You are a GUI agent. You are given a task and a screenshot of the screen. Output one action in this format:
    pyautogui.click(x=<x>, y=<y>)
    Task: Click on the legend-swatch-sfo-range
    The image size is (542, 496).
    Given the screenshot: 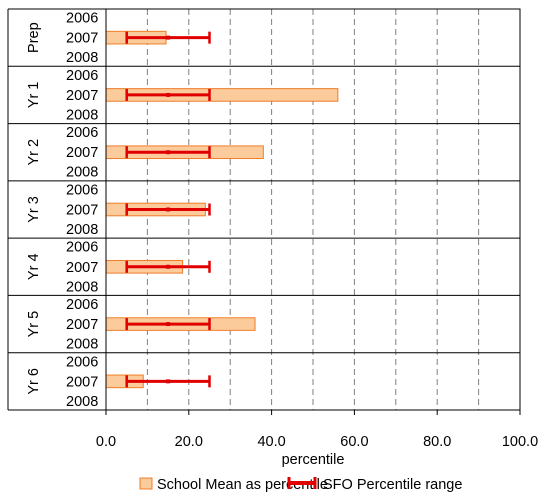 What is the action you would take?
    pyautogui.click(x=302, y=483)
    